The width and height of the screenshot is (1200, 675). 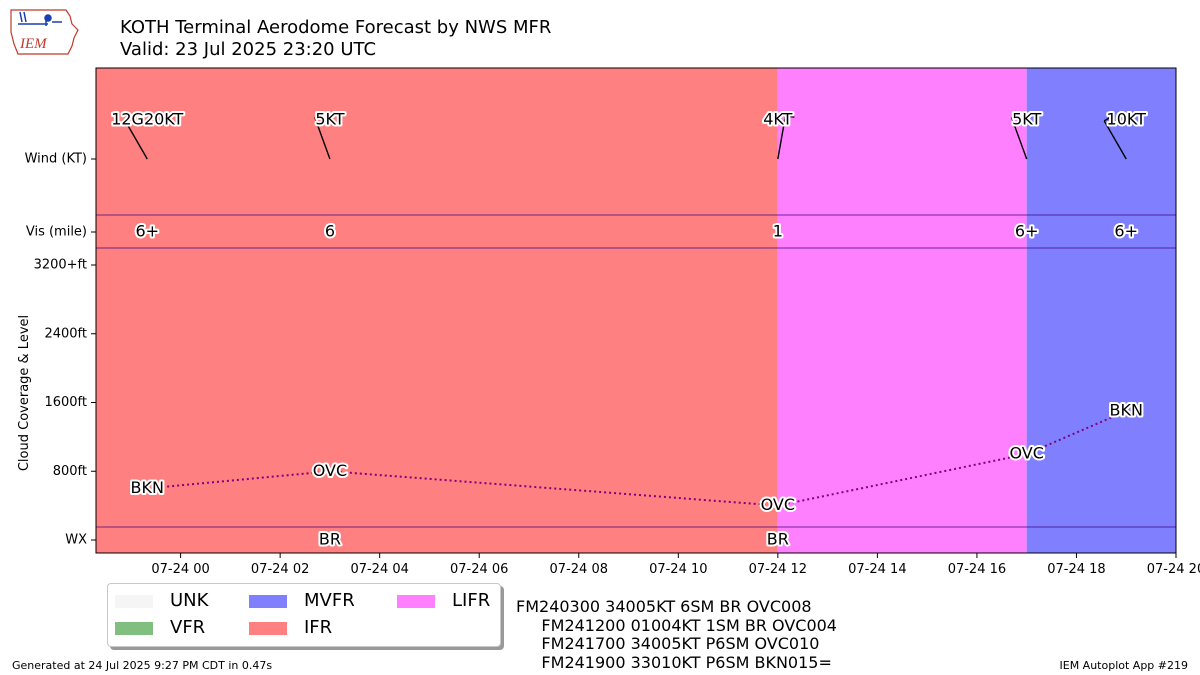 What do you see at coordinates (778, 569) in the screenshot?
I see `x-tick-label: 07-24 12` at bounding box center [778, 569].